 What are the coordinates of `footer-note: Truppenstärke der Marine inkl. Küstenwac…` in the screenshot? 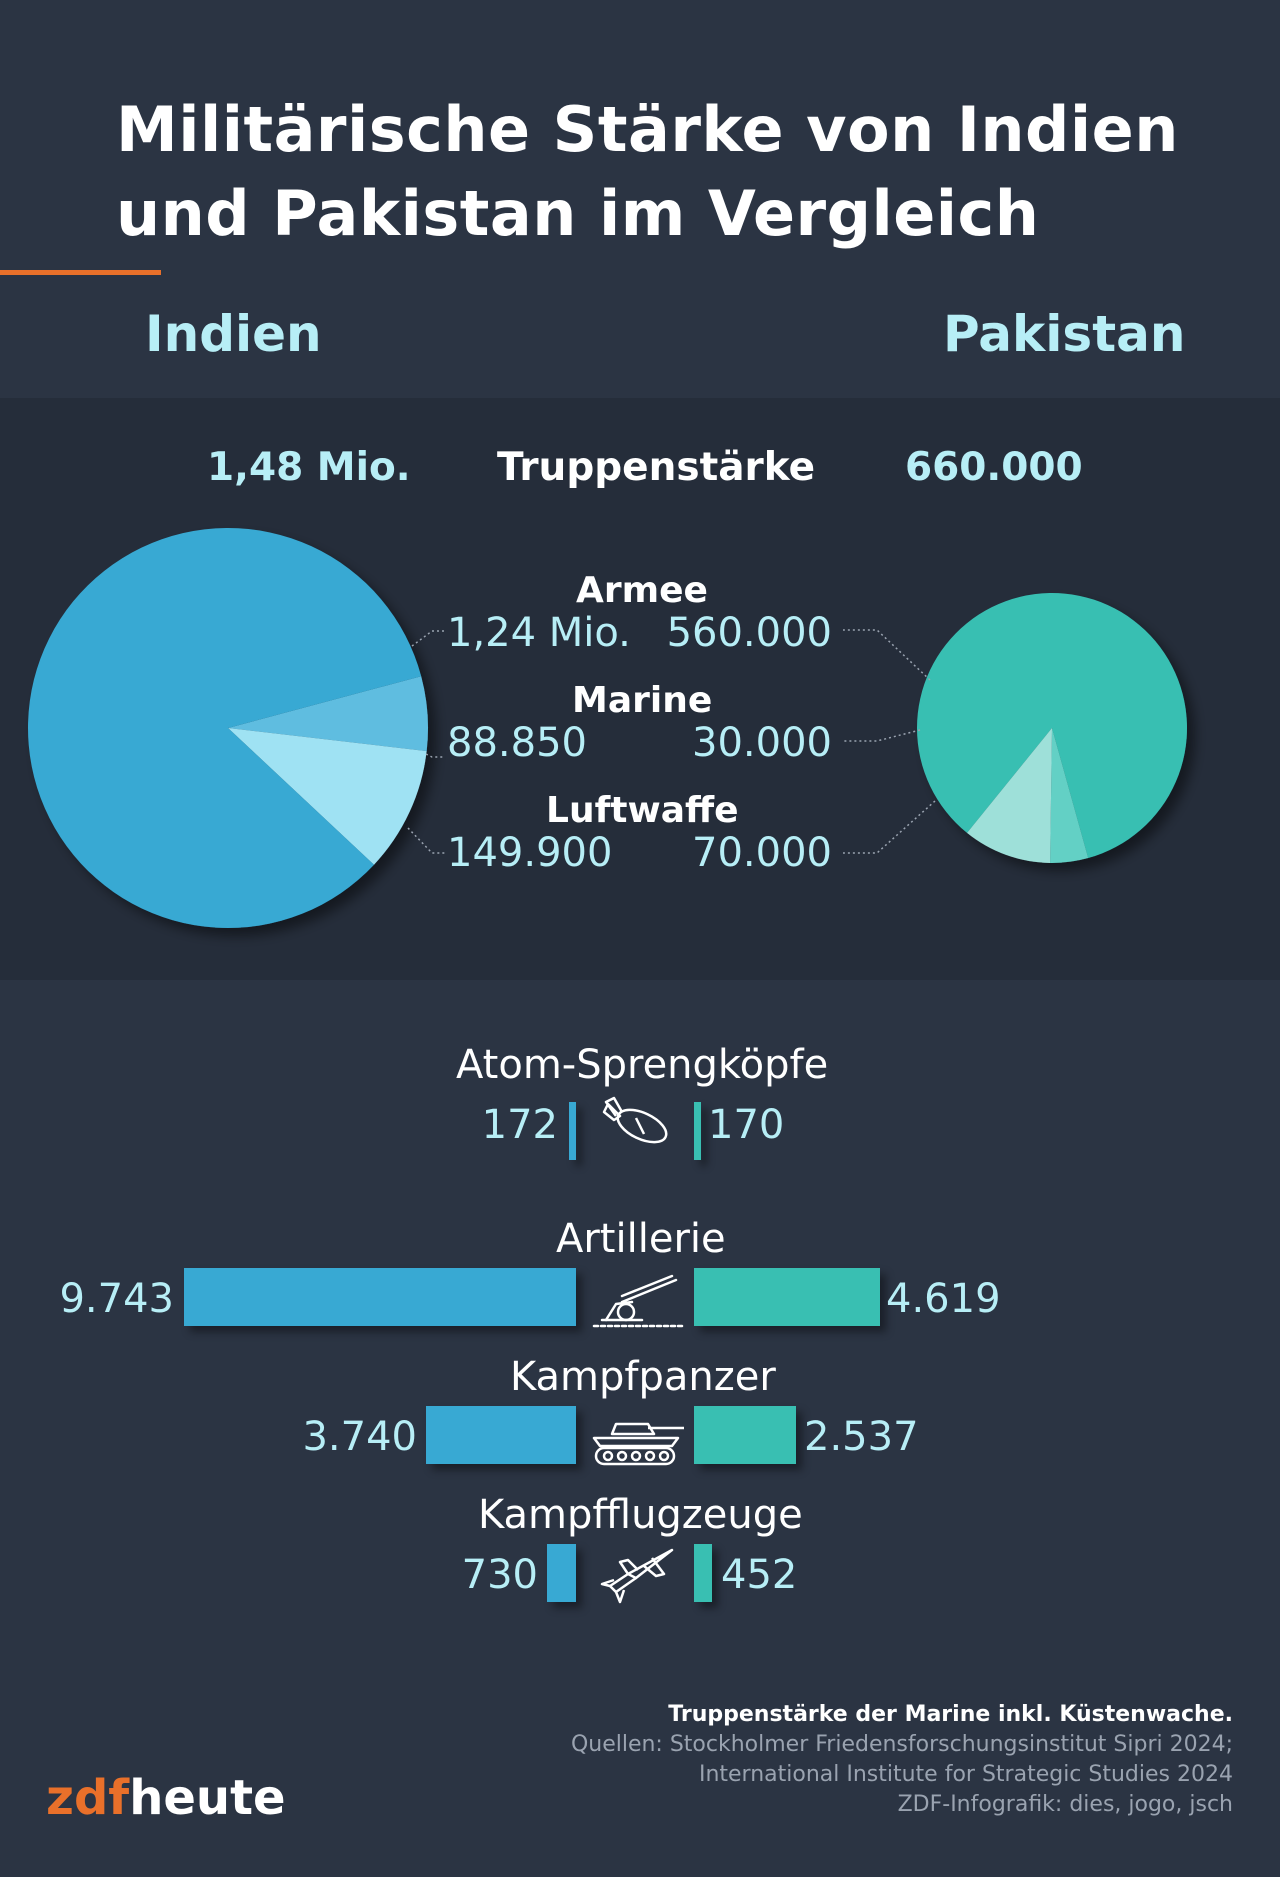 It's located at (950, 1714).